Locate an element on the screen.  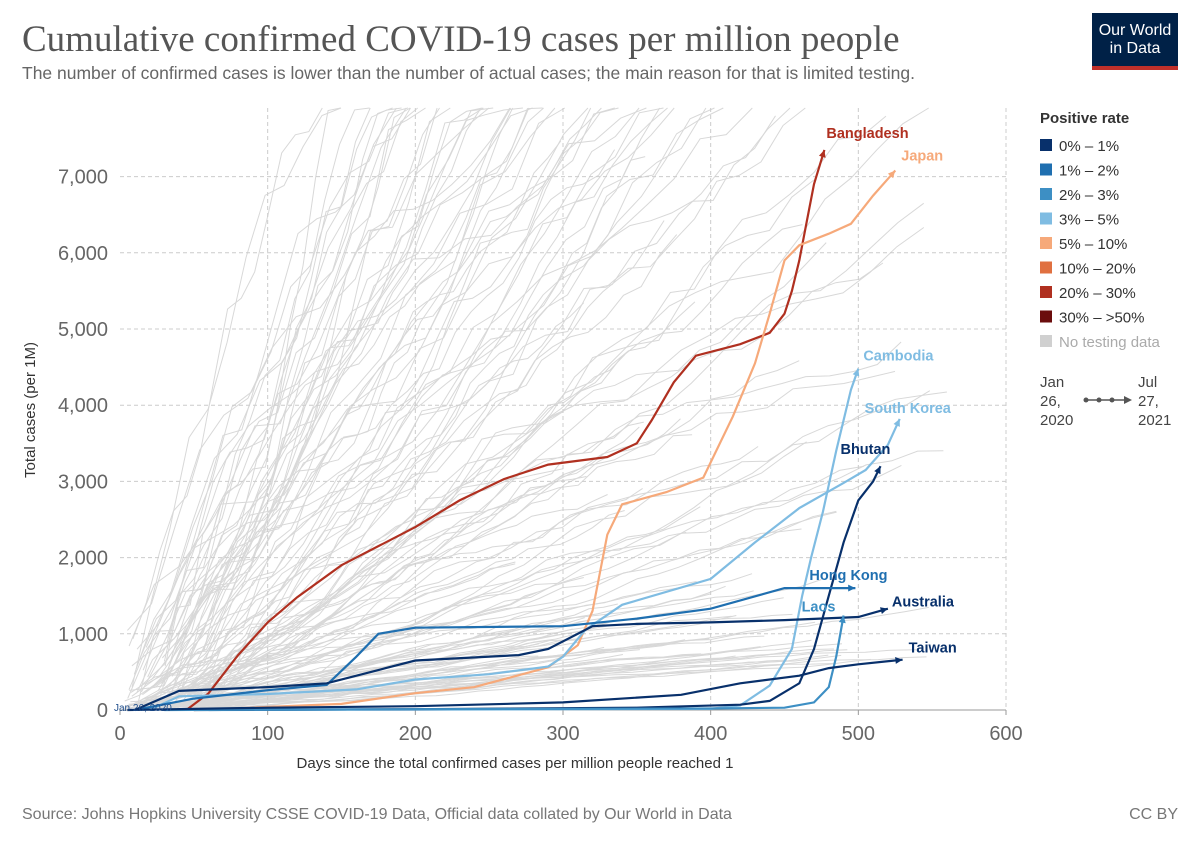
series-australia: Australia is located at coordinates (544, 653).